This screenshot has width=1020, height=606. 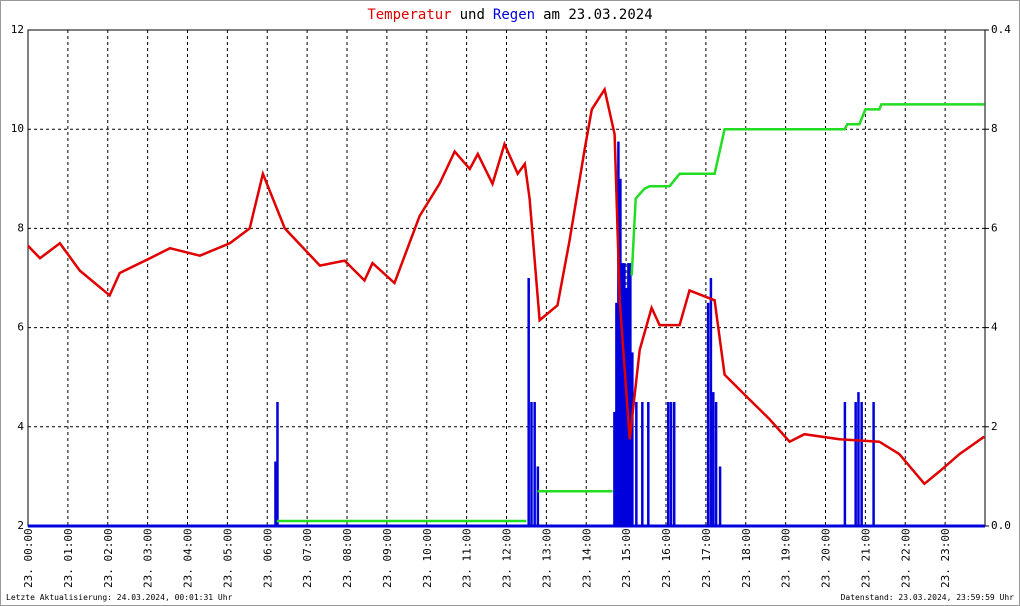 What do you see at coordinates (905, 558) in the screenshot?
I see `x-tick-label: 23. 22:00` at bounding box center [905, 558].